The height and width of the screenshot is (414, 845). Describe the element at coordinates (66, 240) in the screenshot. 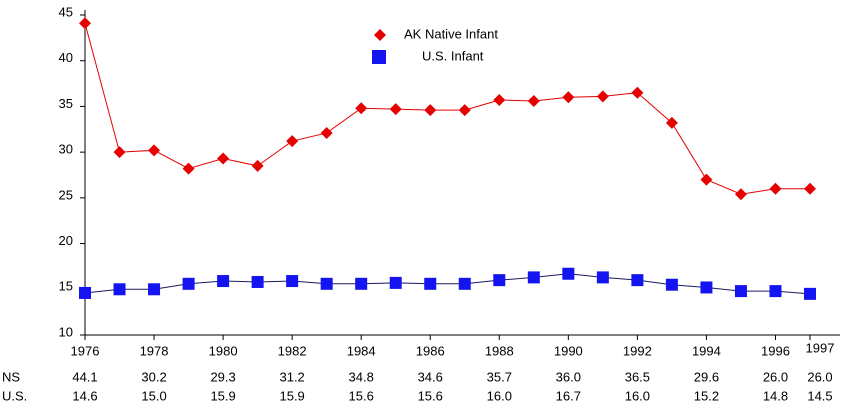

I see `y-tick-label: 20` at that location.